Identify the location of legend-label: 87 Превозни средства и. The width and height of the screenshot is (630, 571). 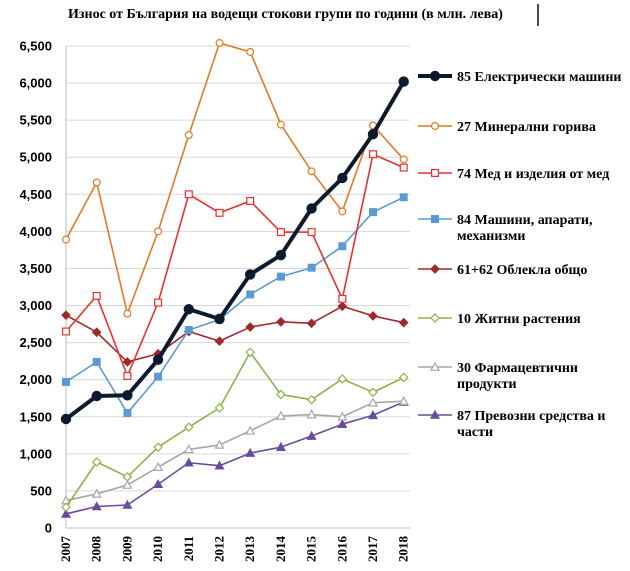
(531, 416).